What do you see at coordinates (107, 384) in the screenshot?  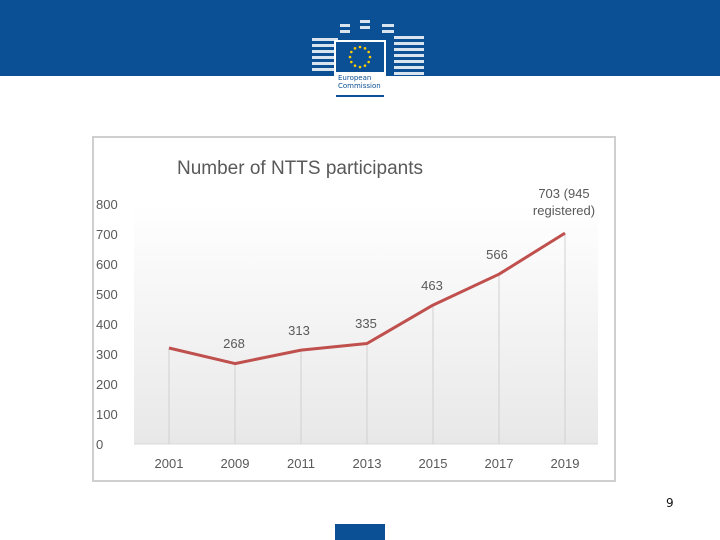 I see `y-tick-label: 200` at bounding box center [107, 384].